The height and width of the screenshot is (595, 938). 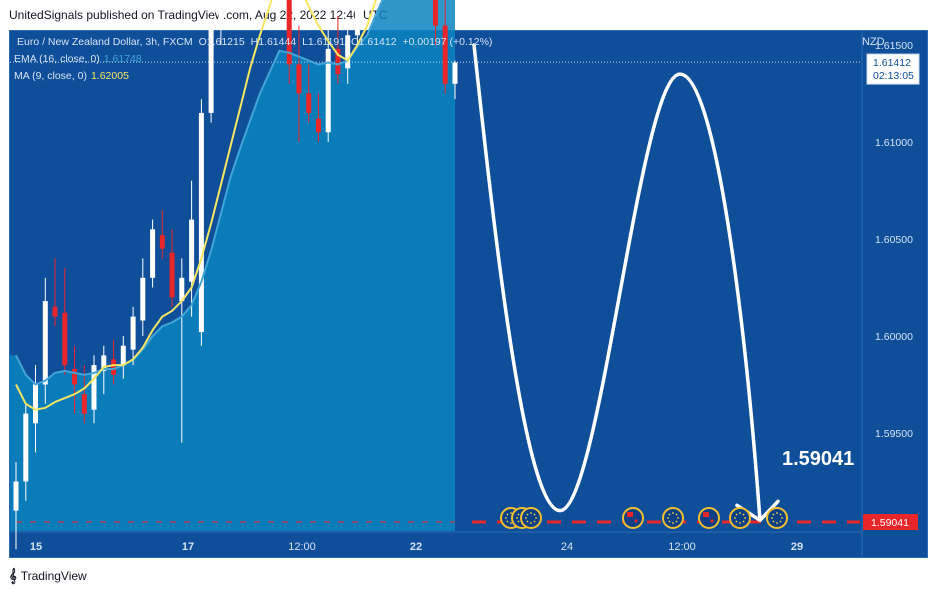 What do you see at coordinates (818, 459) in the screenshot?
I see `target-annotation: 1.59041` at bounding box center [818, 459].